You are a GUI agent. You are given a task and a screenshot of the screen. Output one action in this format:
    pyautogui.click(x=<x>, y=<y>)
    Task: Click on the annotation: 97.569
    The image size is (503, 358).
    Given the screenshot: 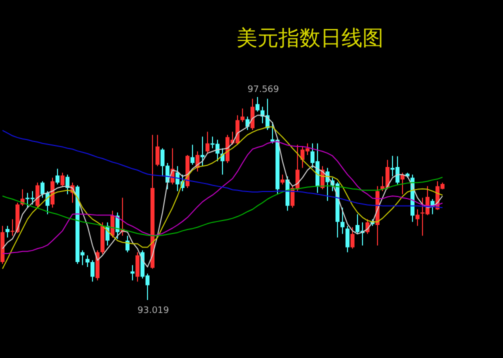 What is the action you would take?
    pyautogui.click(x=264, y=90)
    